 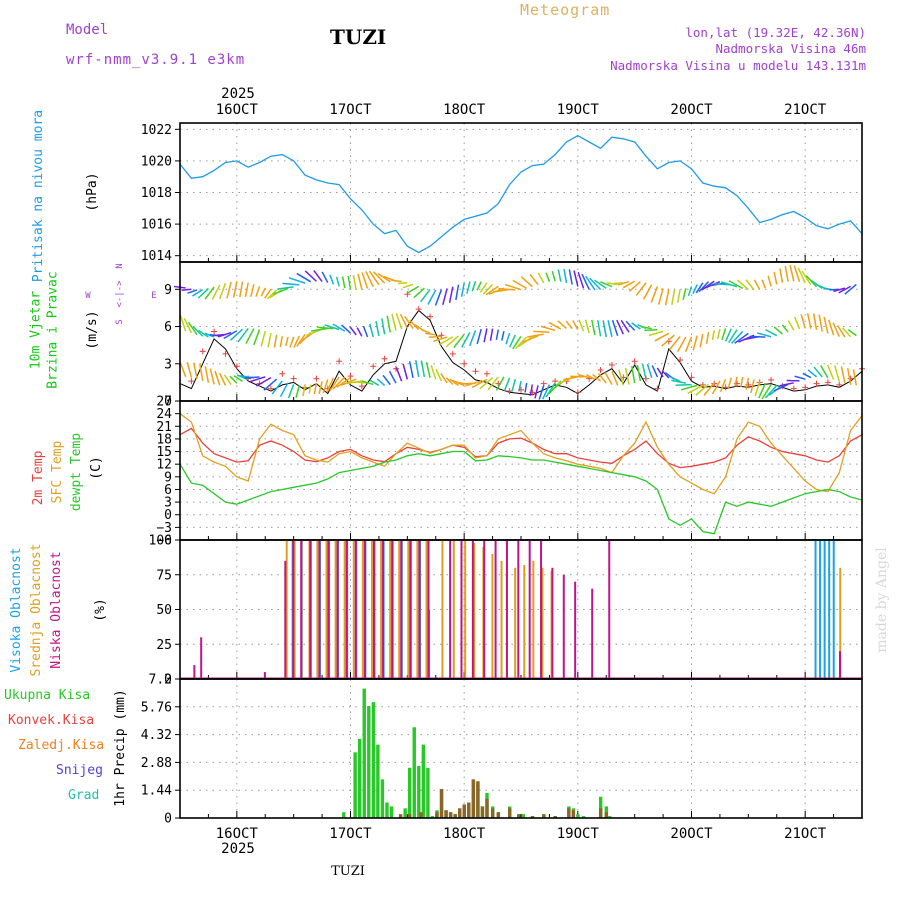 I want to click on series-line-sfc-temp, so click(x=521, y=454).